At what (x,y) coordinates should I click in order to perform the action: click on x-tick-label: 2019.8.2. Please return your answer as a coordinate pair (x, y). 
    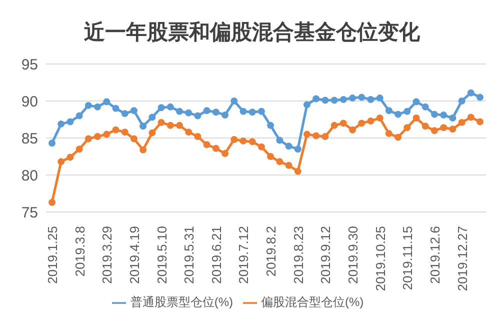
    Looking at the image, I should click on (271, 251).